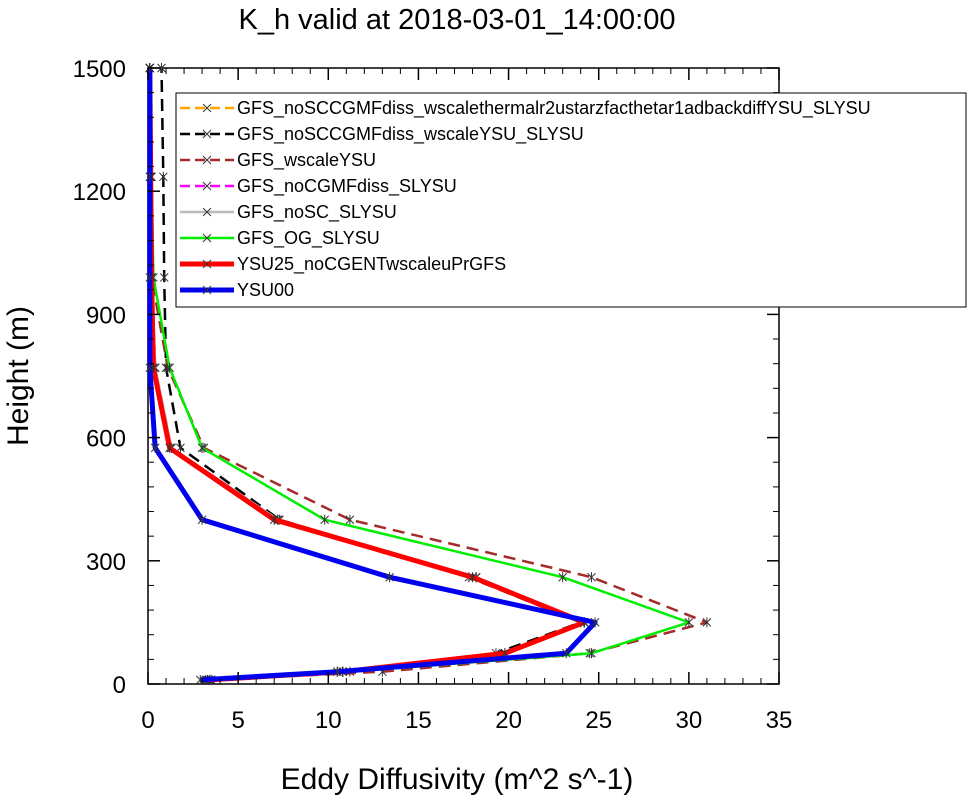 The image size is (969, 796). What do you see at coordinates (106, 562) in the screenshot?
I see `y-tick-label: 300` at bounding box center [106, 562].